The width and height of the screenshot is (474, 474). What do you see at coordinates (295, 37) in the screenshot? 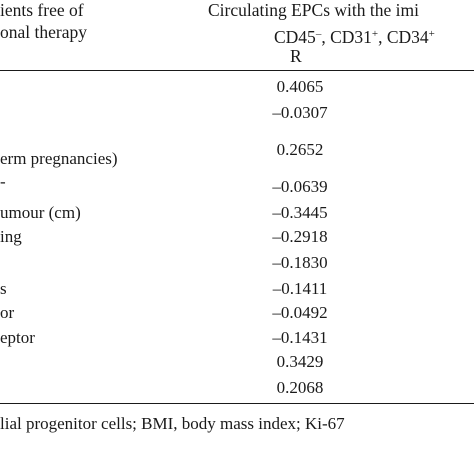
I see `marker-cd45: CD45` at bounding box center [295, 37].